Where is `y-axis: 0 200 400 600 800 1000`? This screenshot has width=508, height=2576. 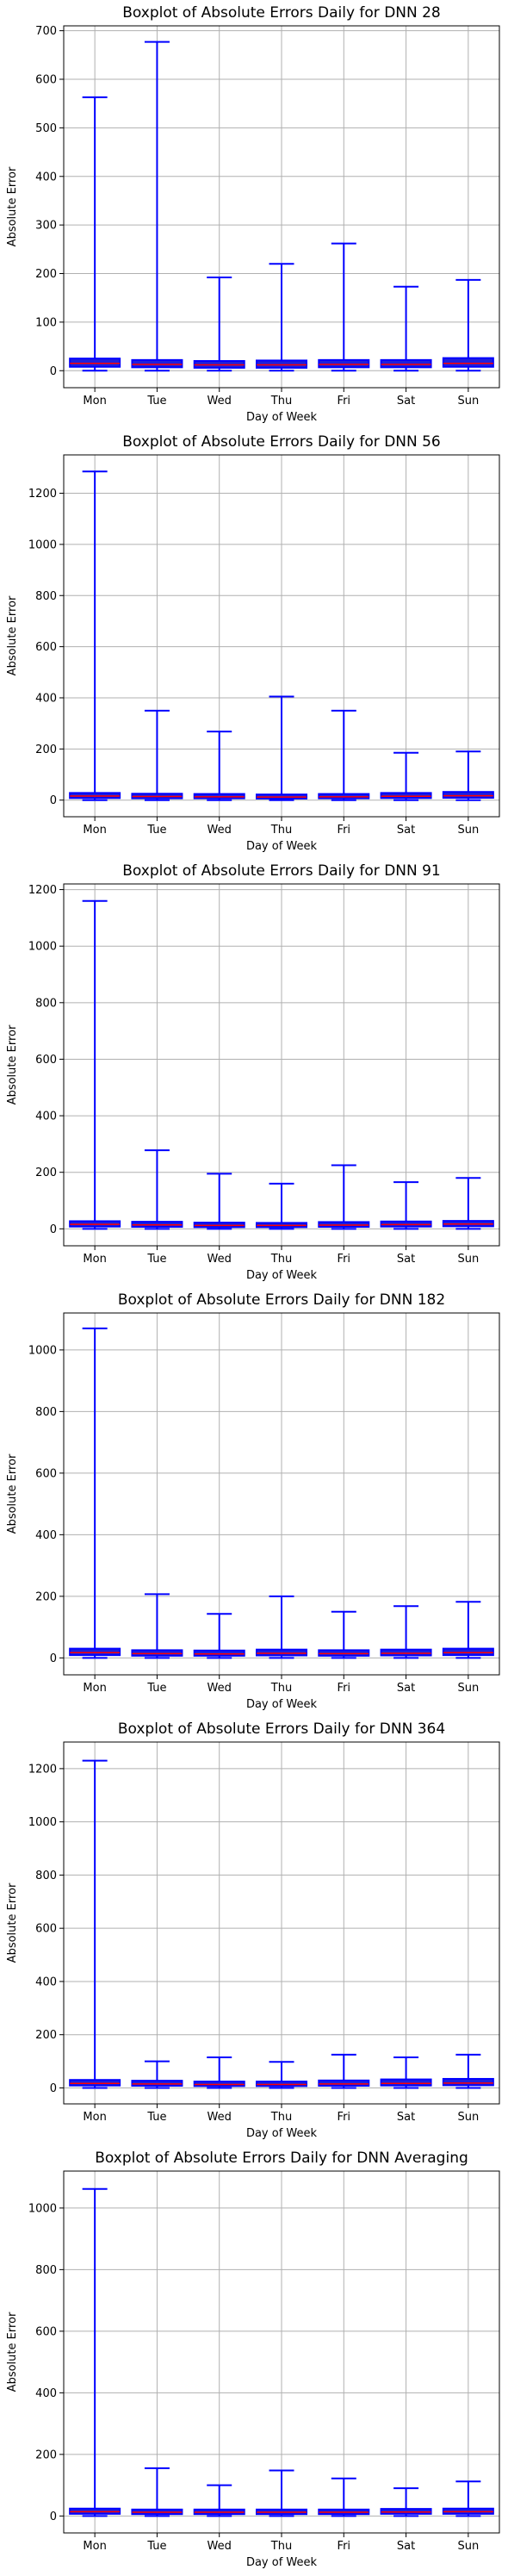
y-axis: 0 200 400 600 800 1000 is located at coordinates (46, 2362).